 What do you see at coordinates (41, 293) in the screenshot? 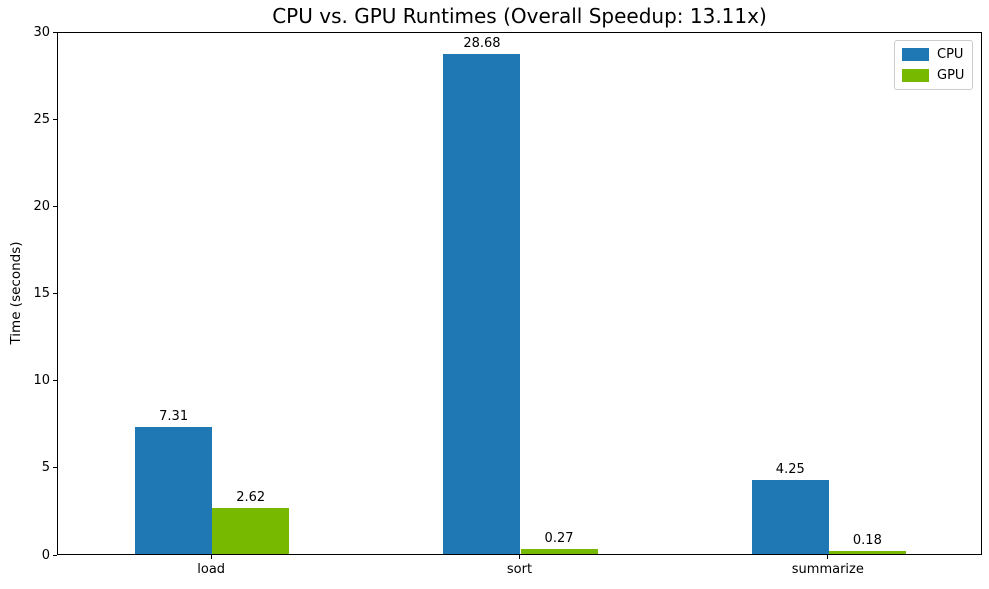
I see `y-tick-label-15: 15` at bounding box center [41, 293].